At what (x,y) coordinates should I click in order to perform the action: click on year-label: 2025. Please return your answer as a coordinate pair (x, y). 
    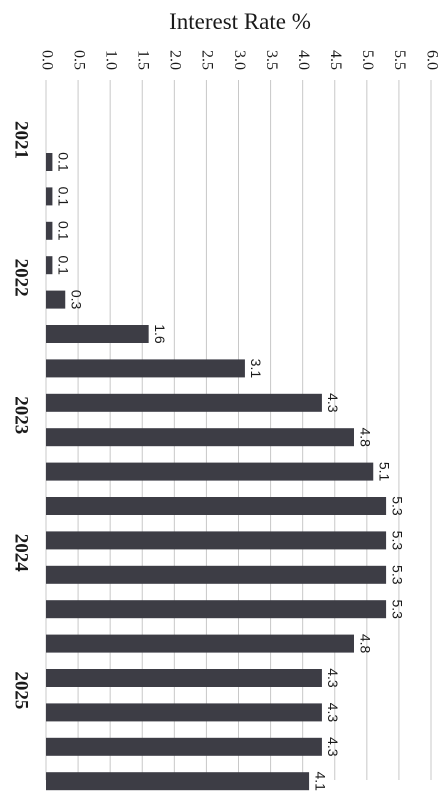
    Looking at the image, I should click on (21, 690).